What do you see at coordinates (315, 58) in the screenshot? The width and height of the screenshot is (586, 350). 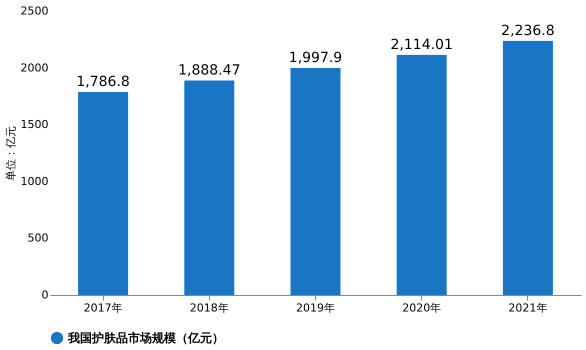 I see `data-label: 1,997.9` at bounding box center [315, 58].